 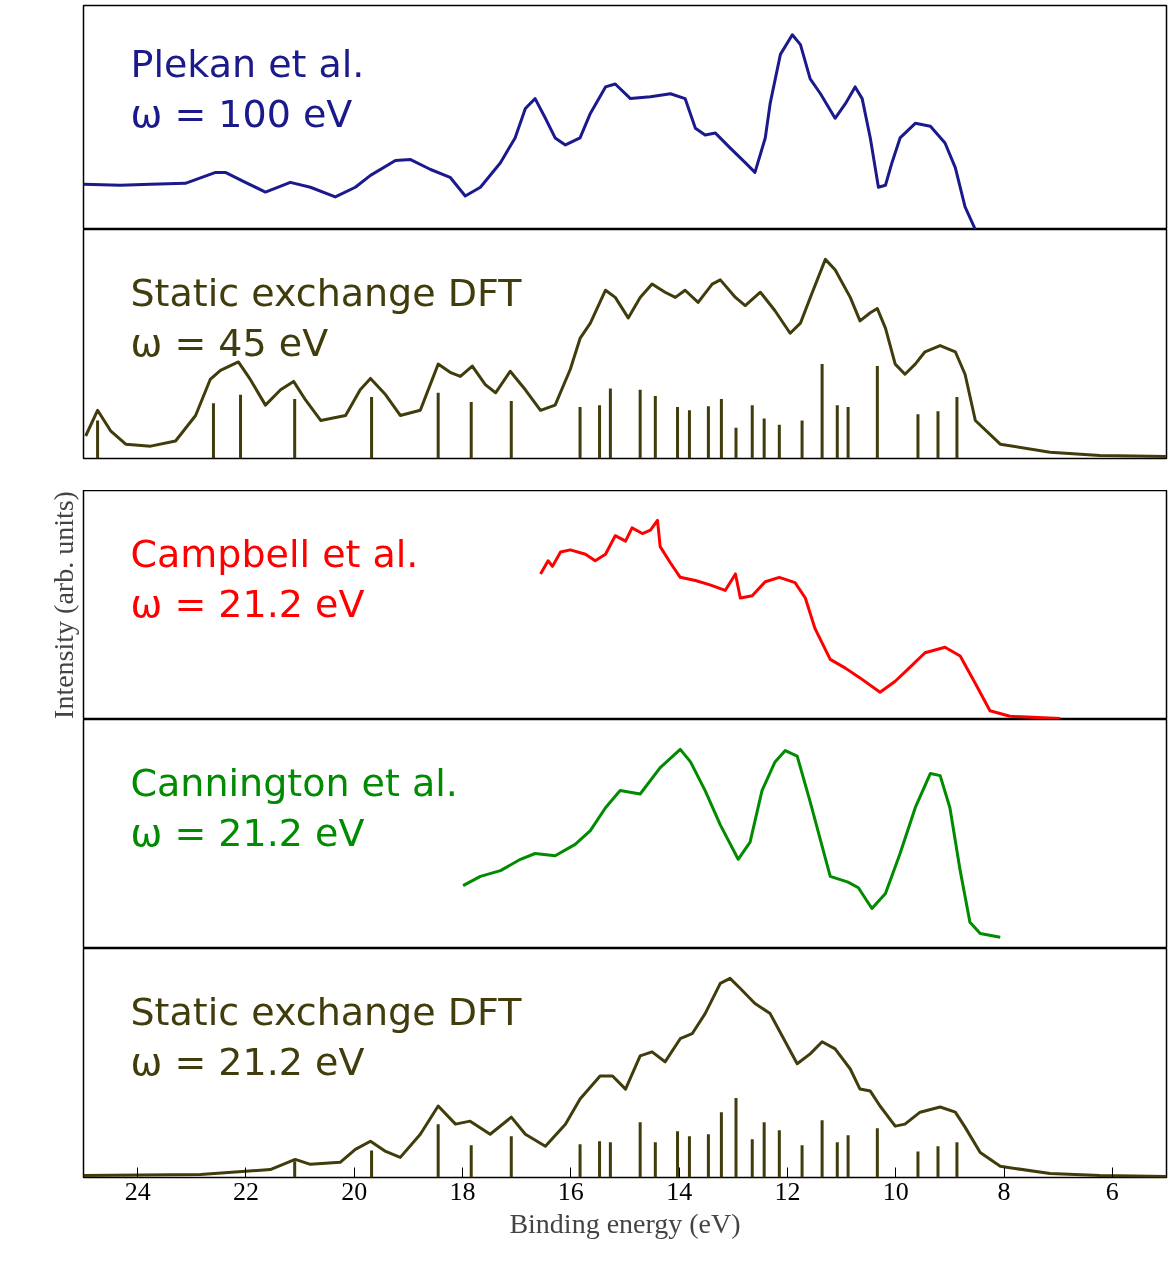 I want to click on y-axis-title: Intensity (arb. units), so click(x=63, y=605).